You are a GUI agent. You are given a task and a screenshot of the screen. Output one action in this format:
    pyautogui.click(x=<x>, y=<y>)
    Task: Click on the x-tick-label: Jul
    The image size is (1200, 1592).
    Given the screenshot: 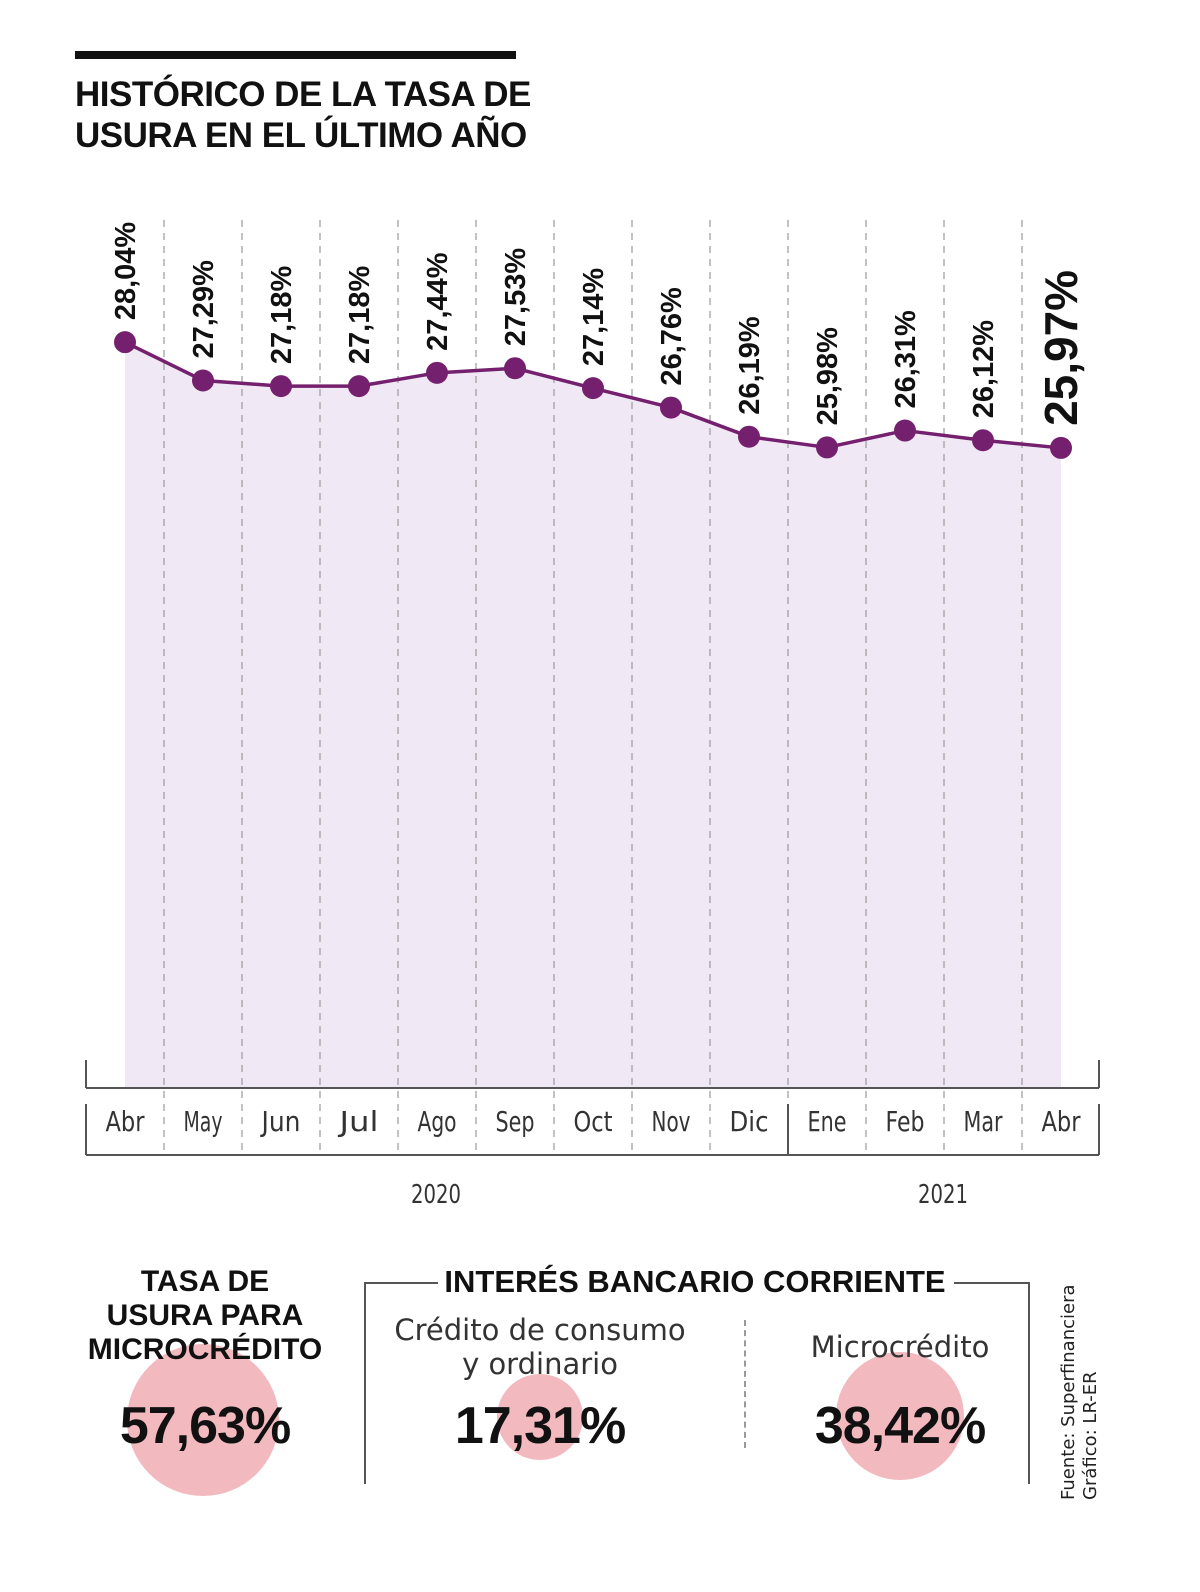 What is the action you would take?
    pyautogui.click(x=357, y=1121)
    